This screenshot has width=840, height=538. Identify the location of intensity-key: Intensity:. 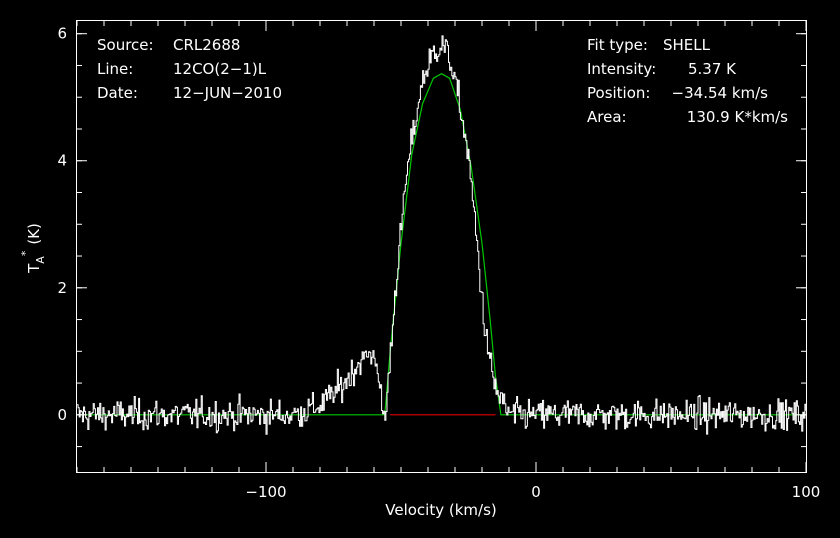
(621, 69).